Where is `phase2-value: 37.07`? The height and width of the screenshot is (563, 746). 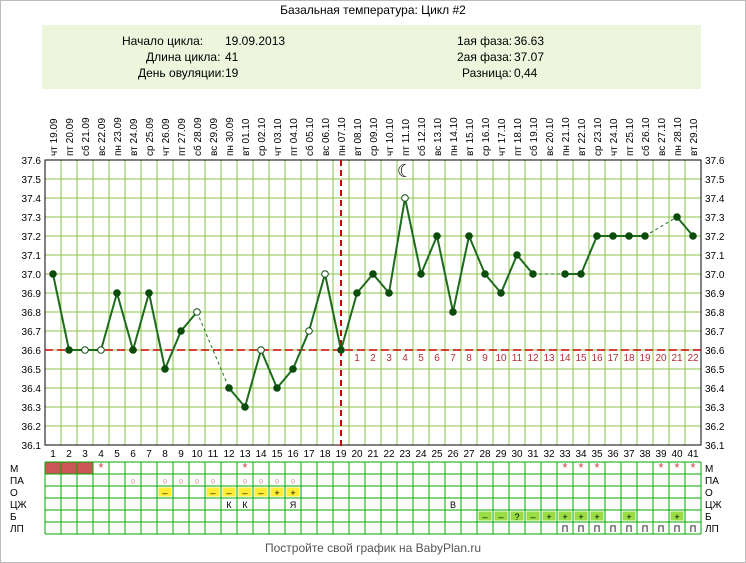 phase2-value: 37.07 is located at coordinates (529, 57).